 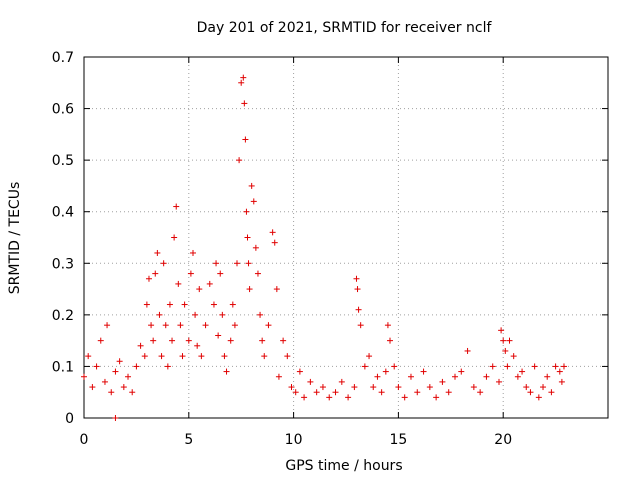 I want to click on y-tick-label: 0.3, so click(x=63, y=264).